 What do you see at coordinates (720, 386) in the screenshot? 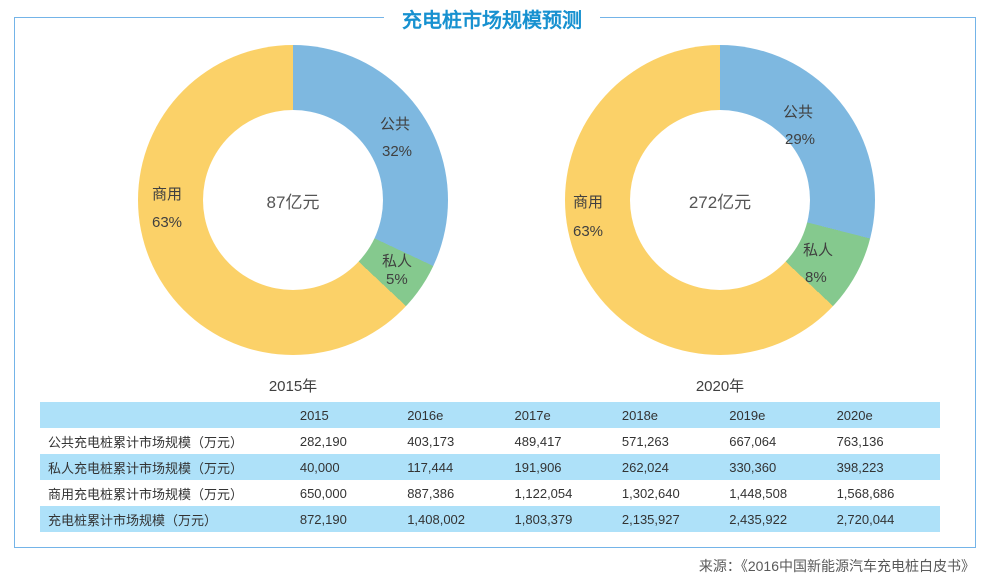
I see `chart-year-label-2020: 2020年` at bounding box center [720, 386].